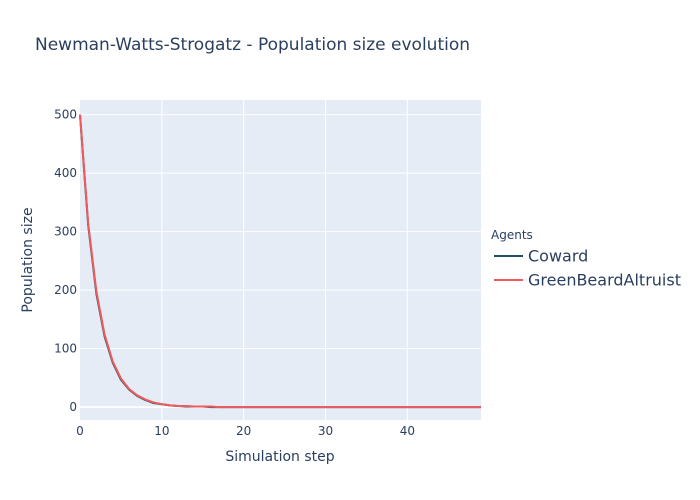 This screenshot has height=500, width=700. Describe the element at coordinates (604, 280) in the screenshot. I see `legend-label: GreenBeardAltruist` at that location.